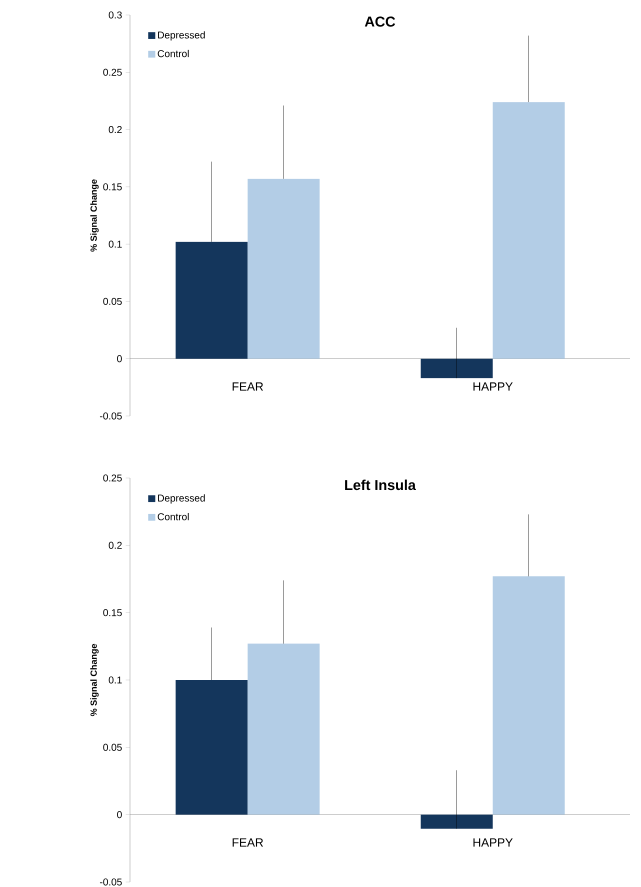  I want to click on y-tick-label: 0.3, so click(115, 15).